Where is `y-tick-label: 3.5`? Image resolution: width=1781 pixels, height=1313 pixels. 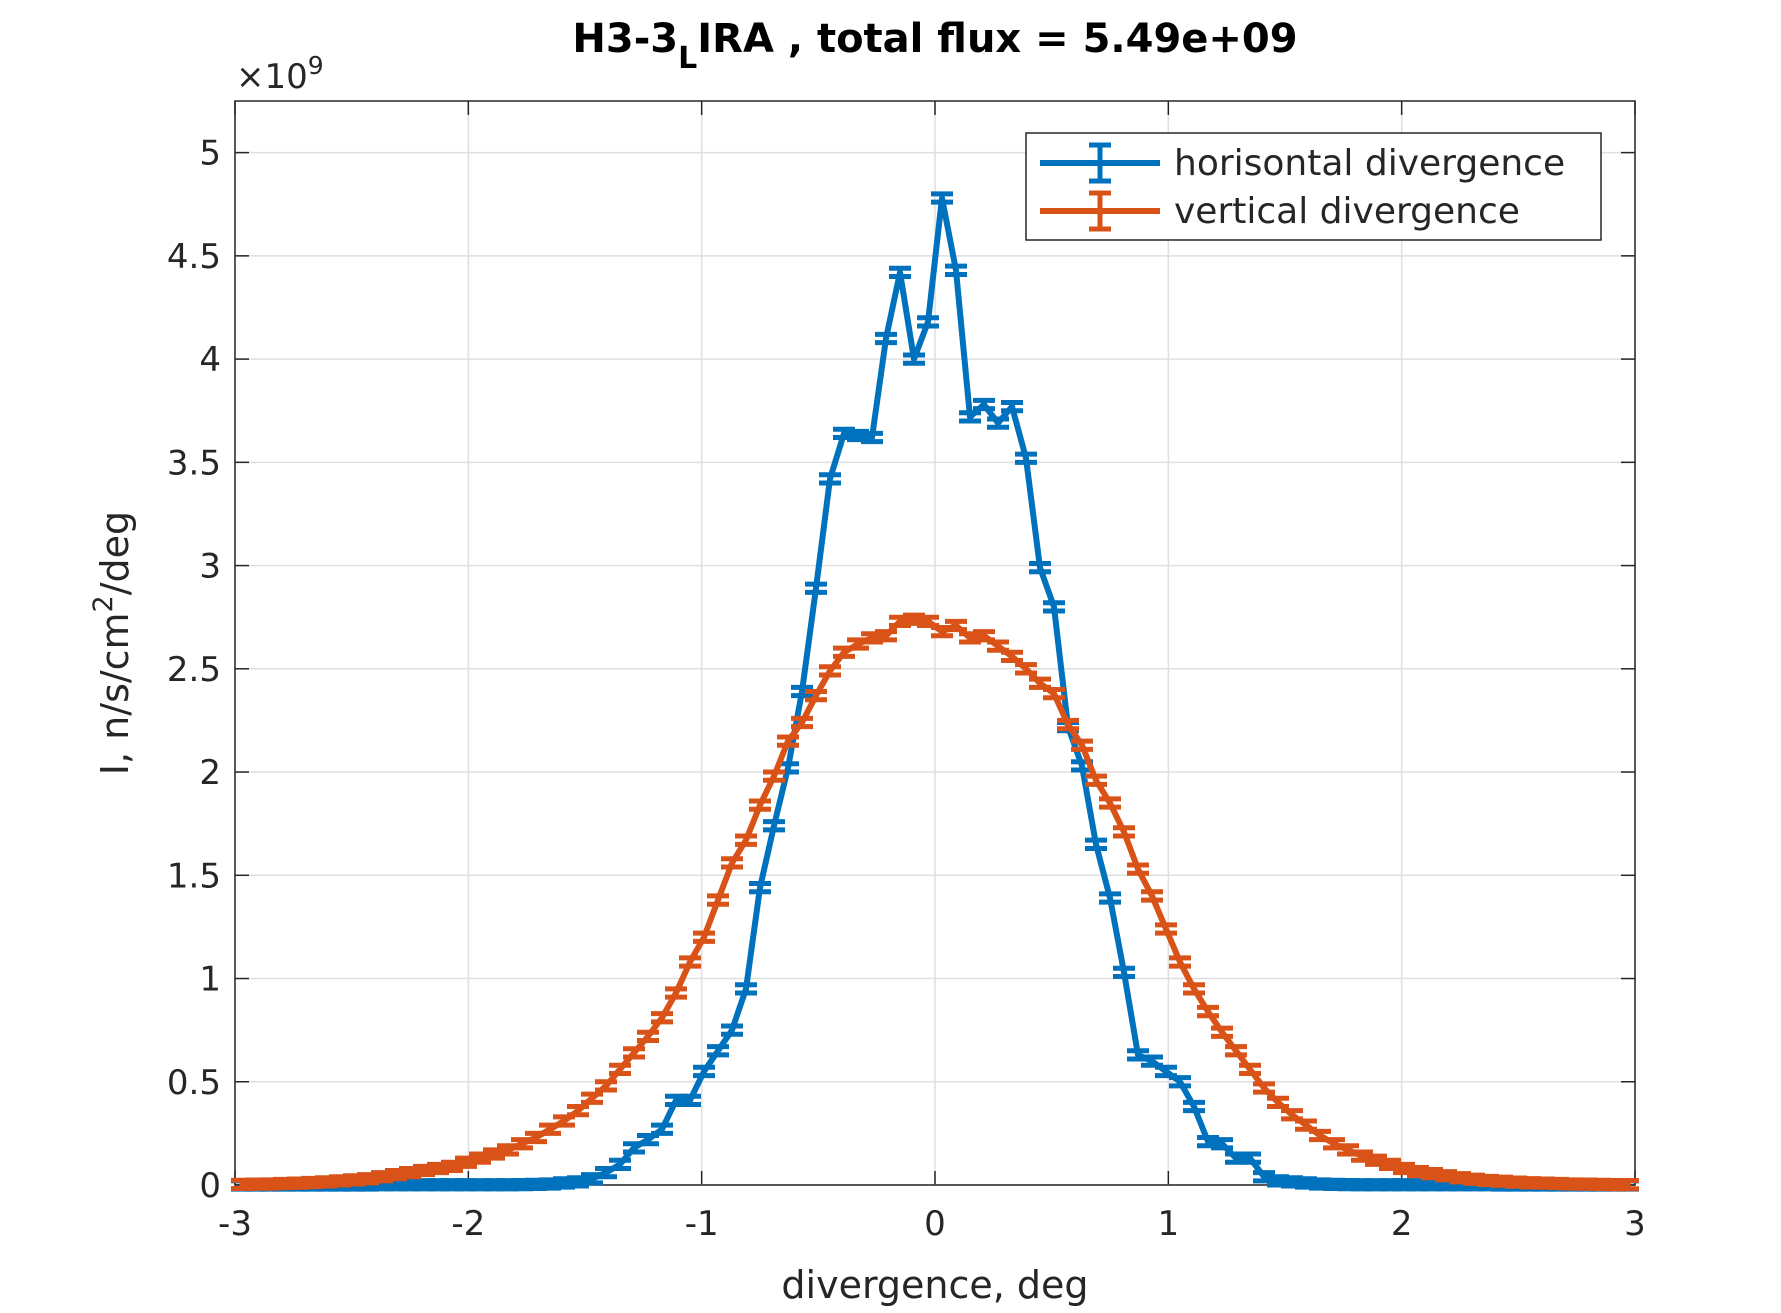
y-tick-label: 3.5 is located at coordinates (194, 463).